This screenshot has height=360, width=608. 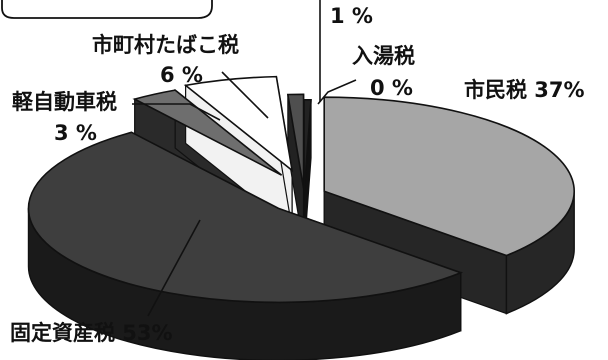 I want to click on label-kei-value: 3 %, so click(x=75, y=133).